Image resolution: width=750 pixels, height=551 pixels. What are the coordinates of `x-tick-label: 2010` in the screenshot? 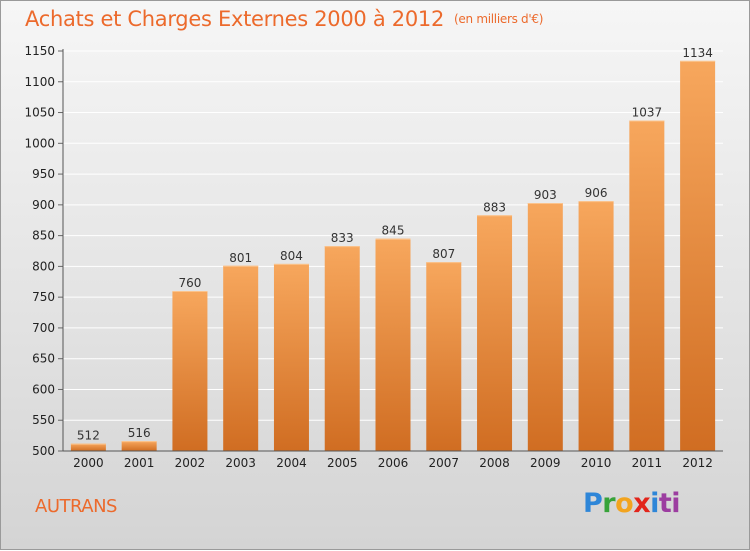 It's located at (596, 463).